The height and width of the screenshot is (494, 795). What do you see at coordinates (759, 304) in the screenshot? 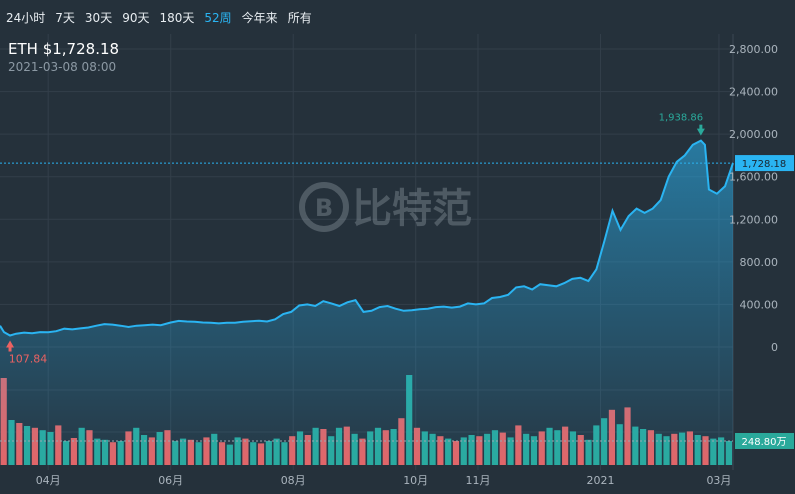
I see `y-tick-label: 400.00` at bounding box center [759, 304].